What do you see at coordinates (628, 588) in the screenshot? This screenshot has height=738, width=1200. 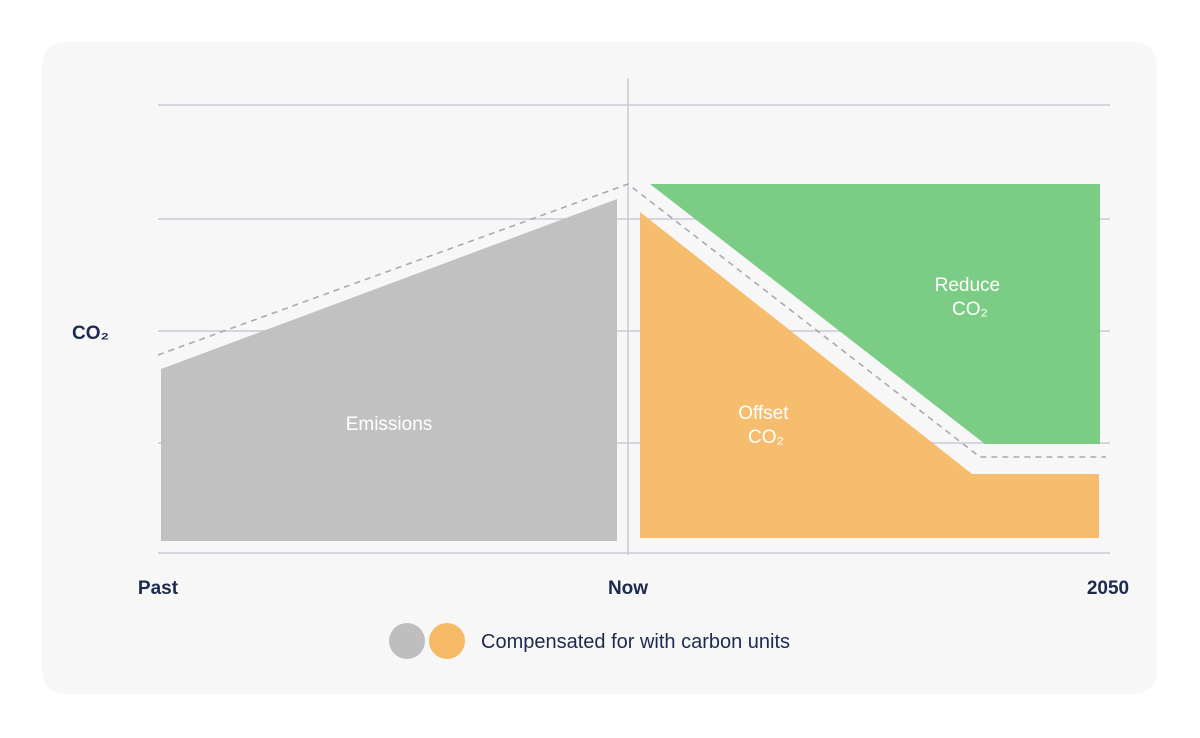 I see `x-tick-label-now: Now` at bounding box center [628, 588].